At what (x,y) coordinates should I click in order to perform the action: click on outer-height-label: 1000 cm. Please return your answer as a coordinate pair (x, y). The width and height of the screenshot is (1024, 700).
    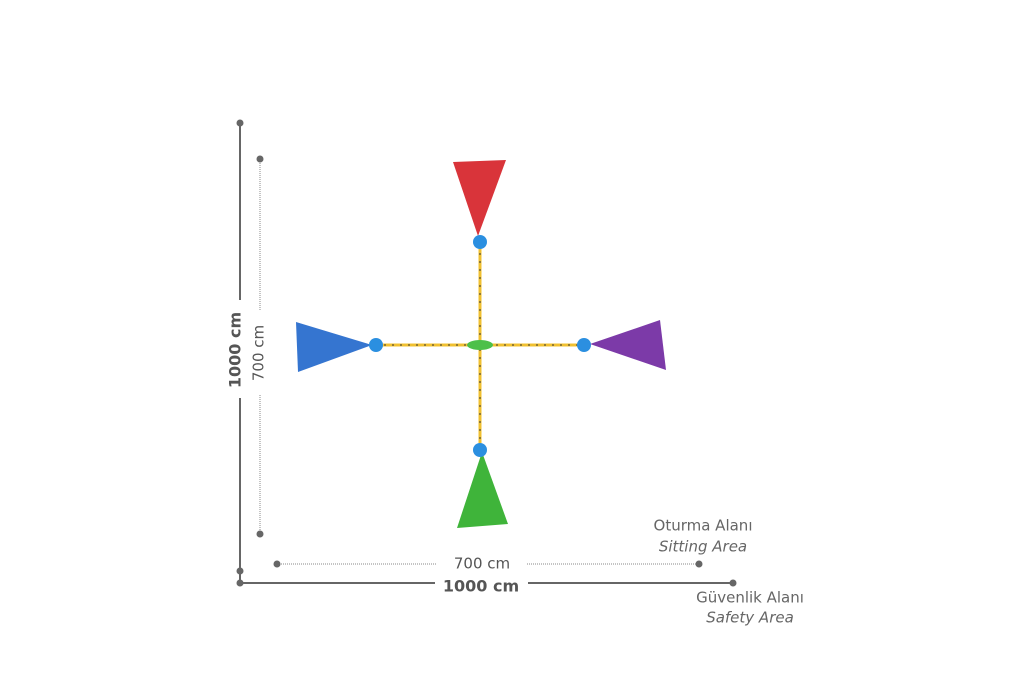
    Looking at the image, I should click on (235, 350).